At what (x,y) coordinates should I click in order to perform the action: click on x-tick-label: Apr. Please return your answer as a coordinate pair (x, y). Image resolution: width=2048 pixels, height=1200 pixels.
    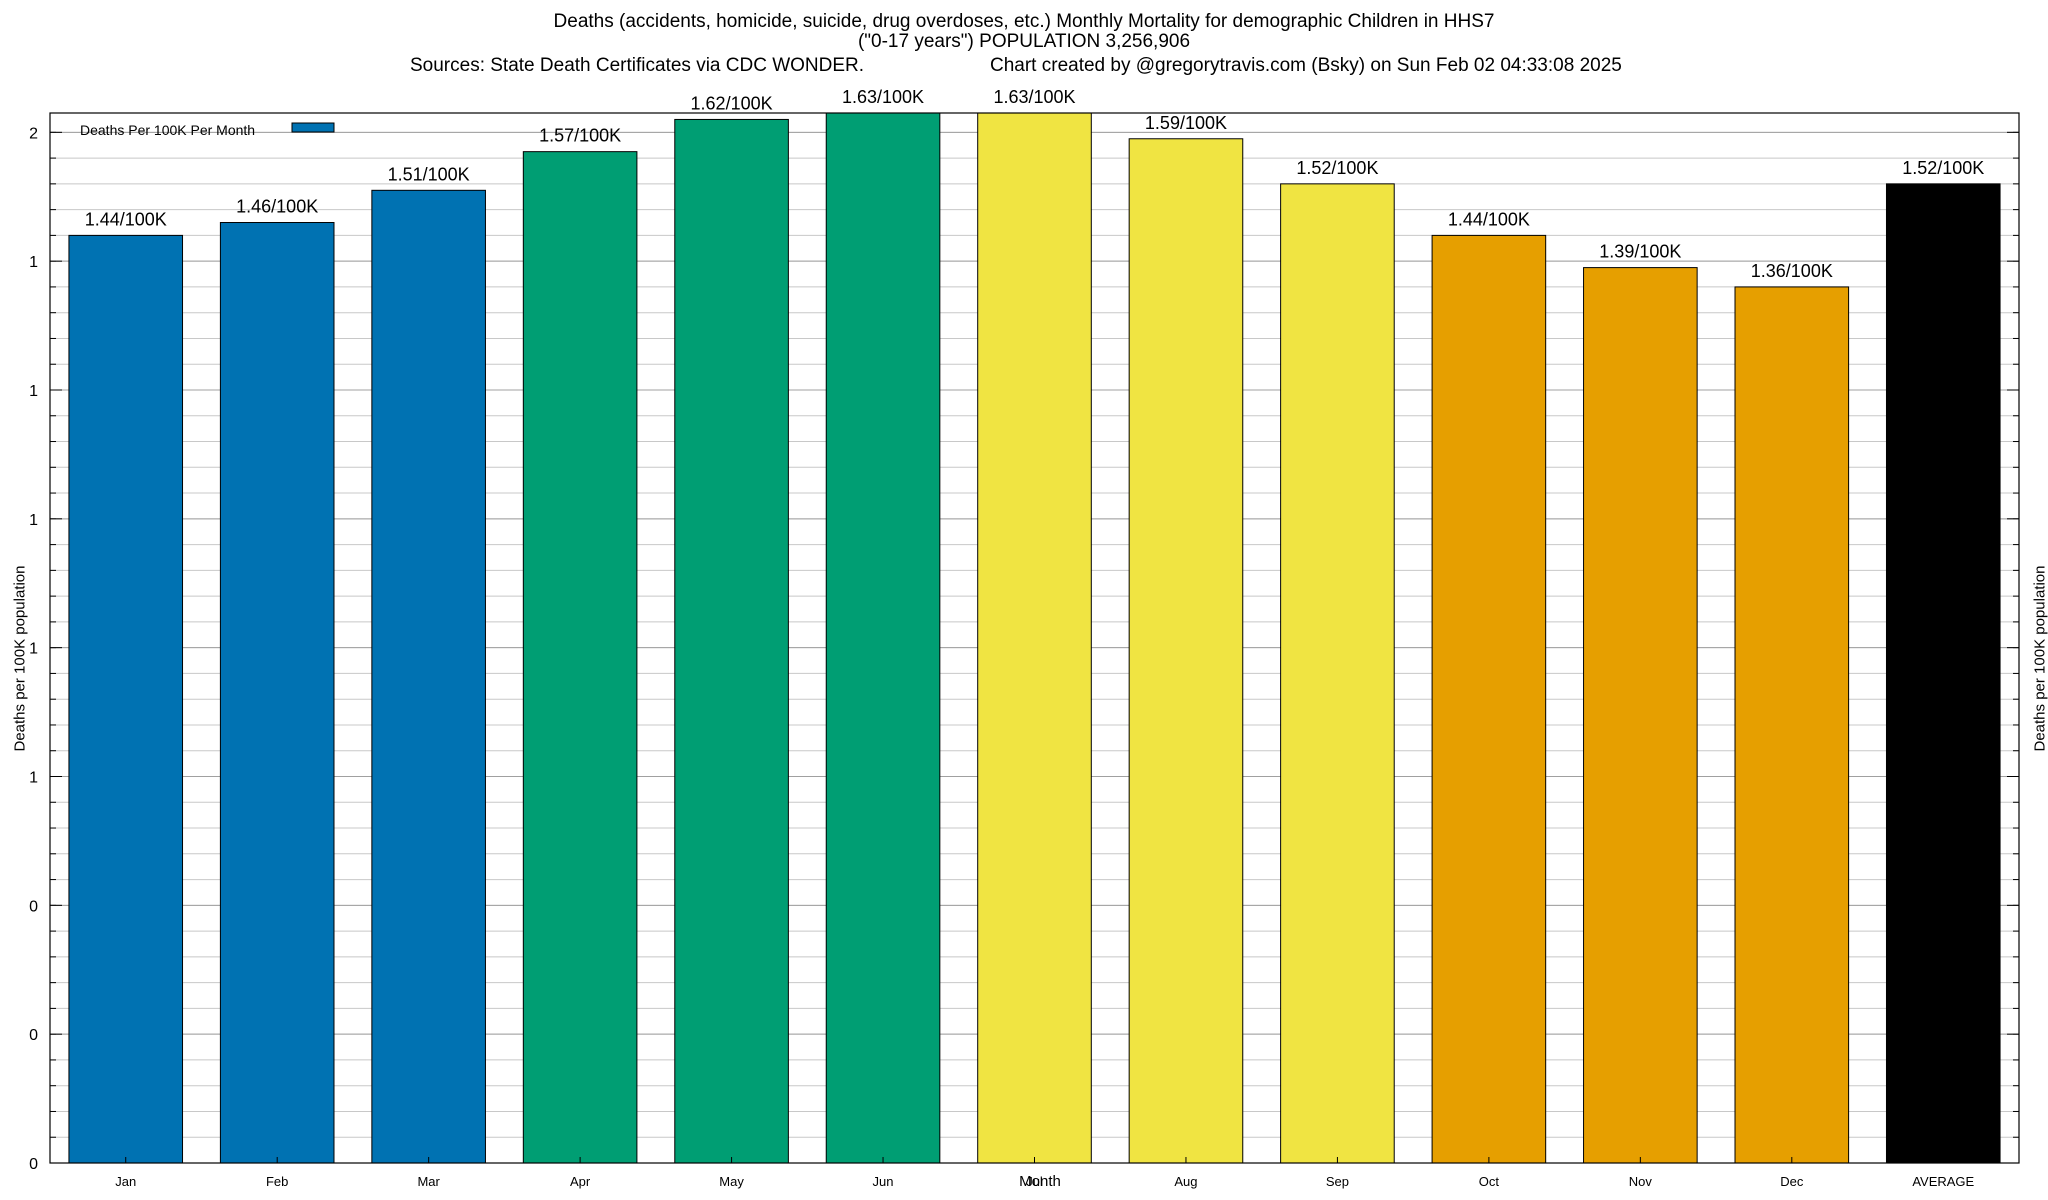
    Looking at the image, I should click on (580, 1181).